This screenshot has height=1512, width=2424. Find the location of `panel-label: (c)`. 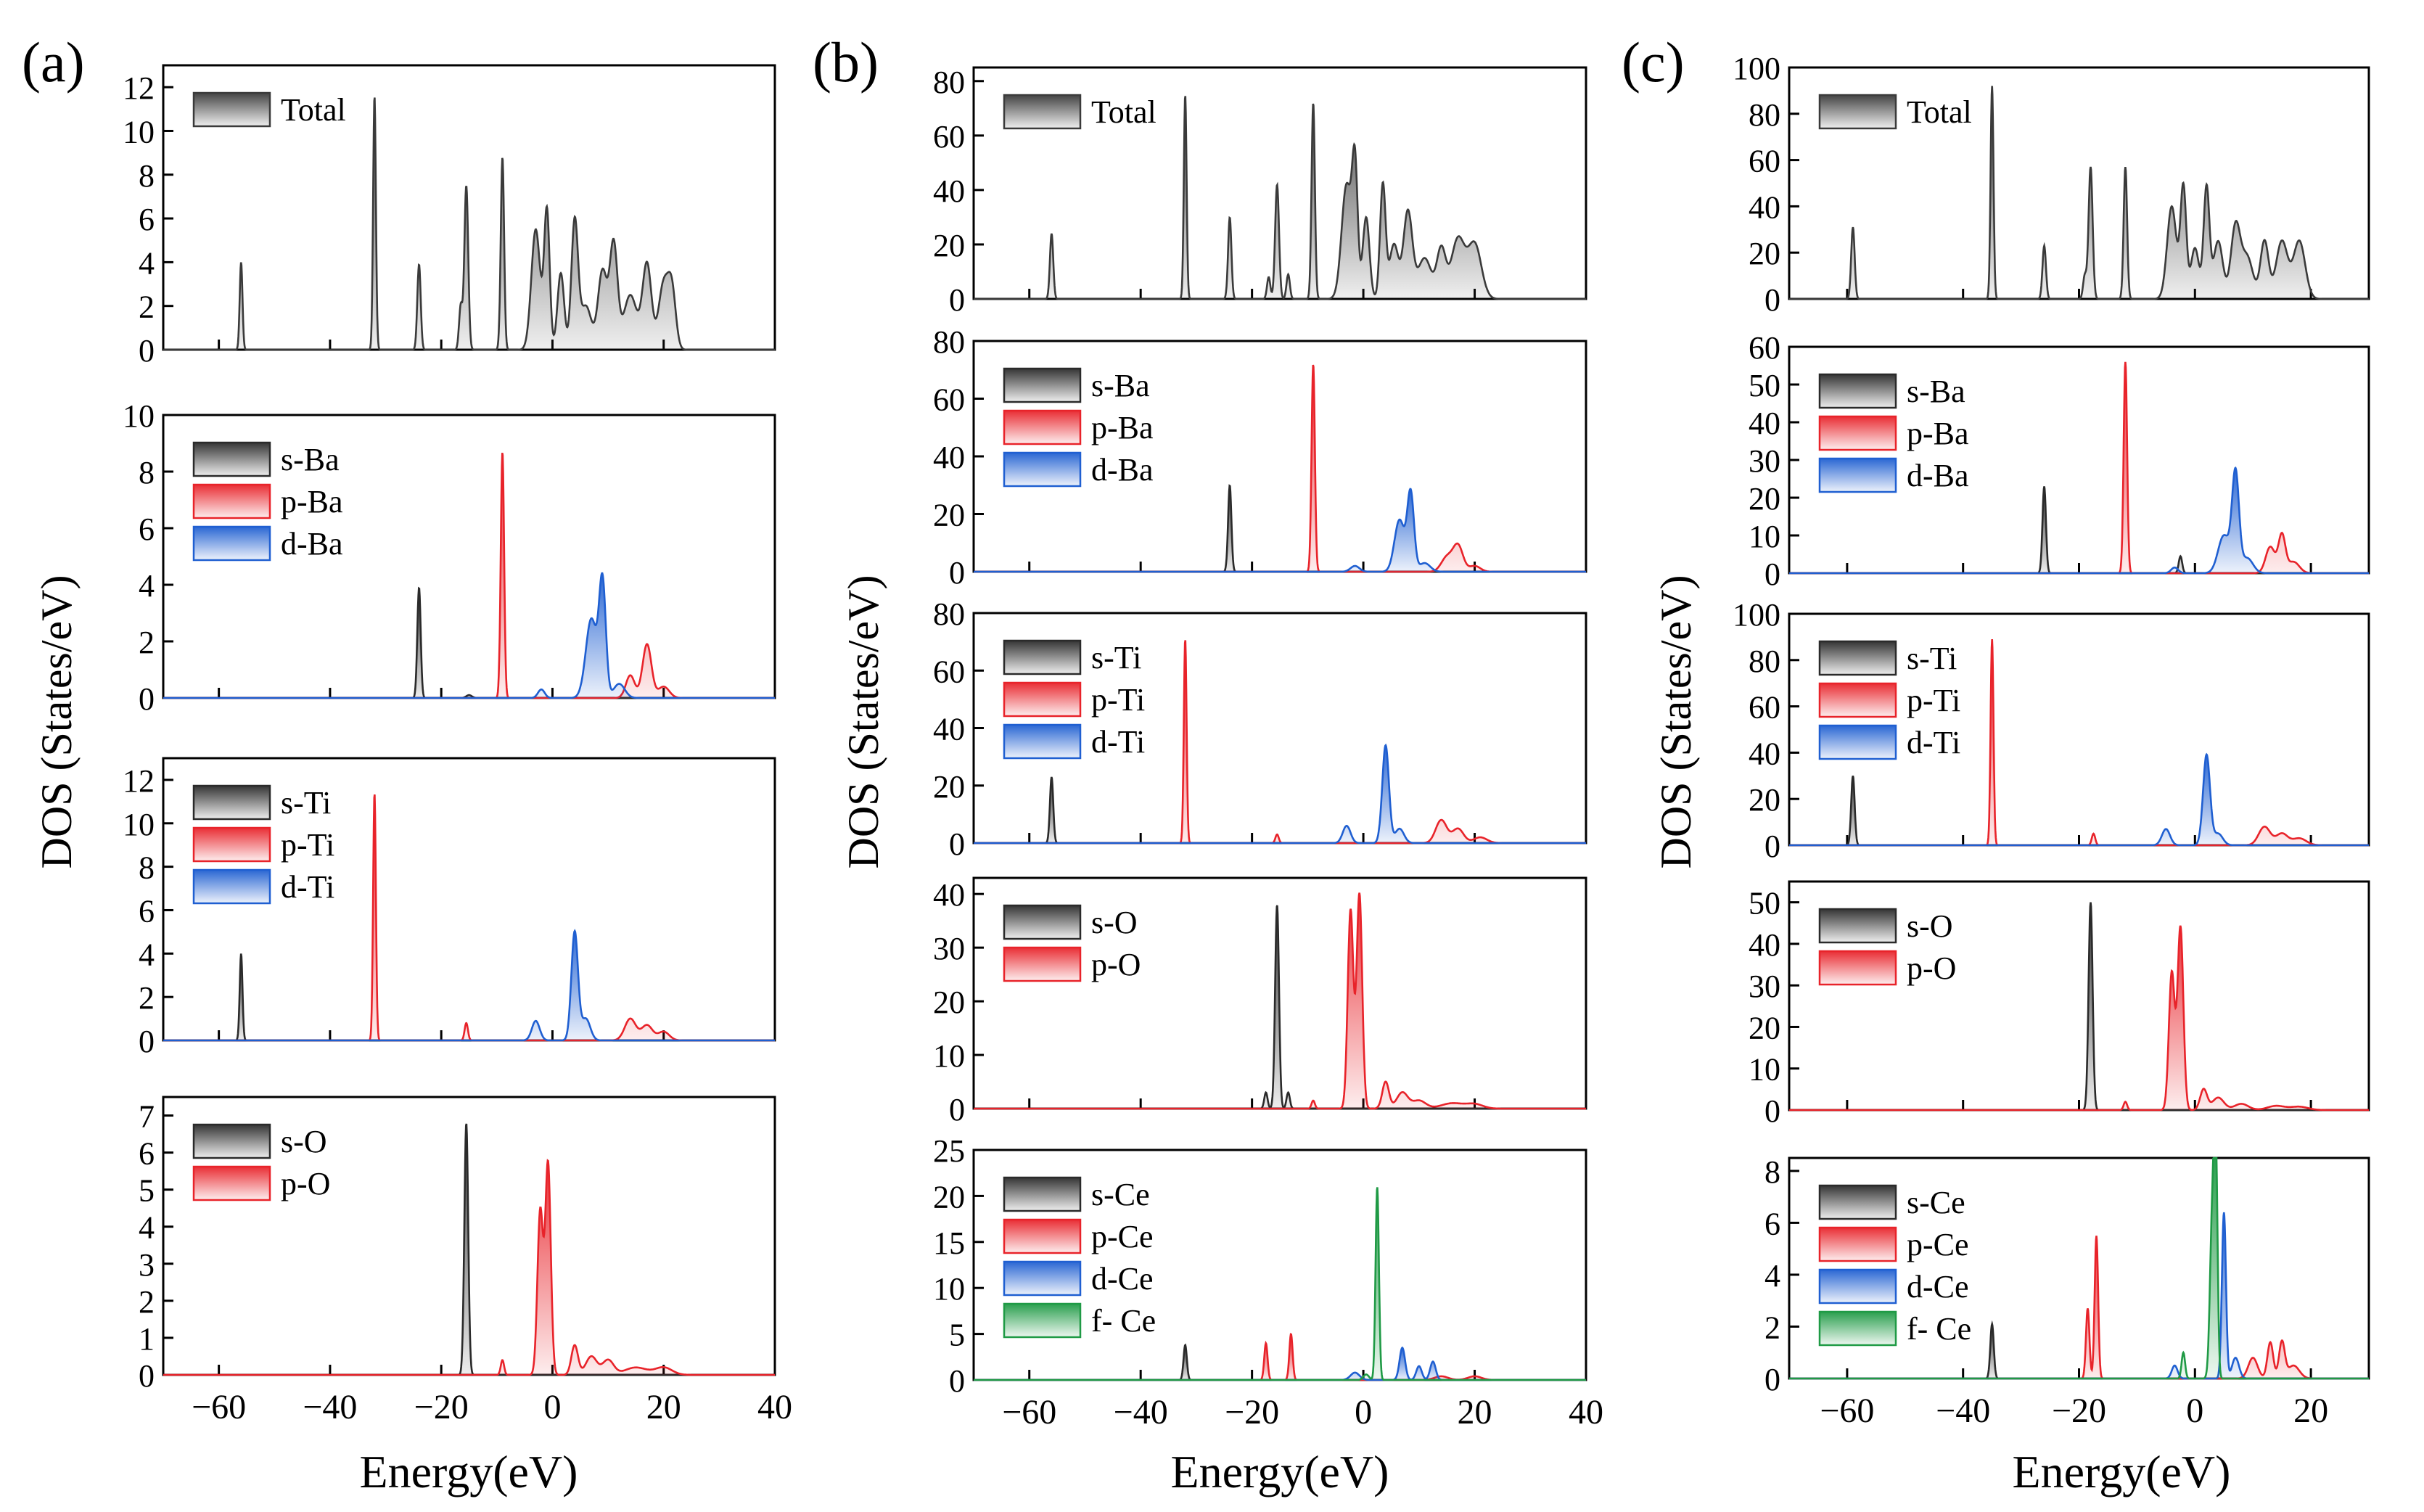

panel-label: (c) is located at coordinates (1653, 62).